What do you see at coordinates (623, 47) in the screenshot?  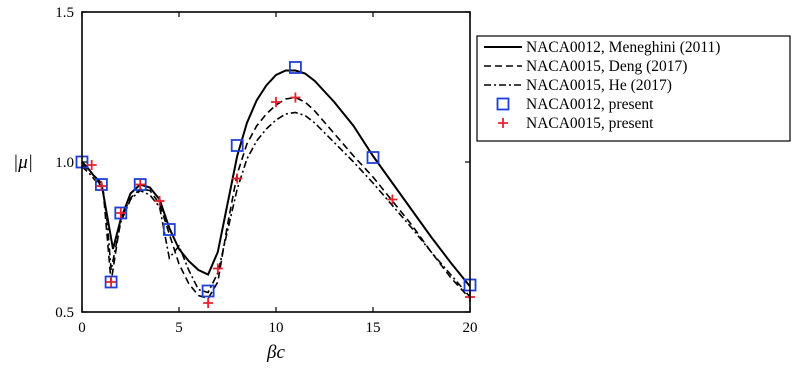 I see `legend-label: NACA0012, Meneghini (2011)` at bounding box center [623, 47].